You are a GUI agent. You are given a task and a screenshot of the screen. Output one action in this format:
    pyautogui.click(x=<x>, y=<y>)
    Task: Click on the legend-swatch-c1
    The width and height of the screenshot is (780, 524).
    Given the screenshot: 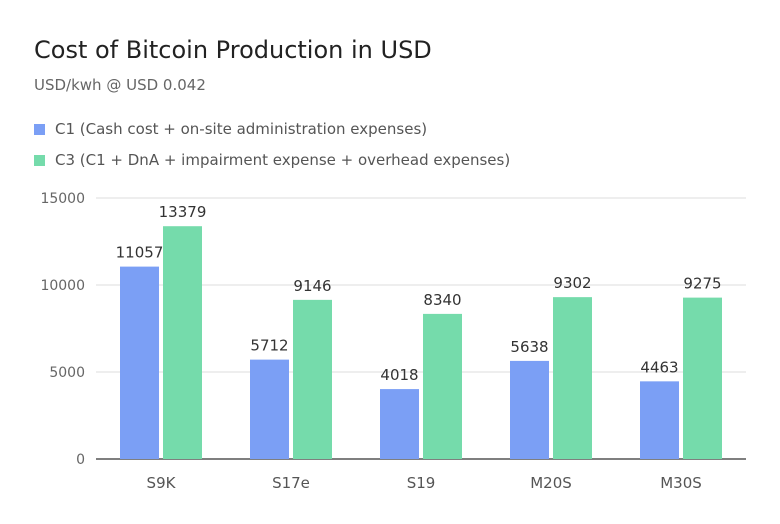 What is the action you would take?
    pyautogui.click(x=39, y=129)
    